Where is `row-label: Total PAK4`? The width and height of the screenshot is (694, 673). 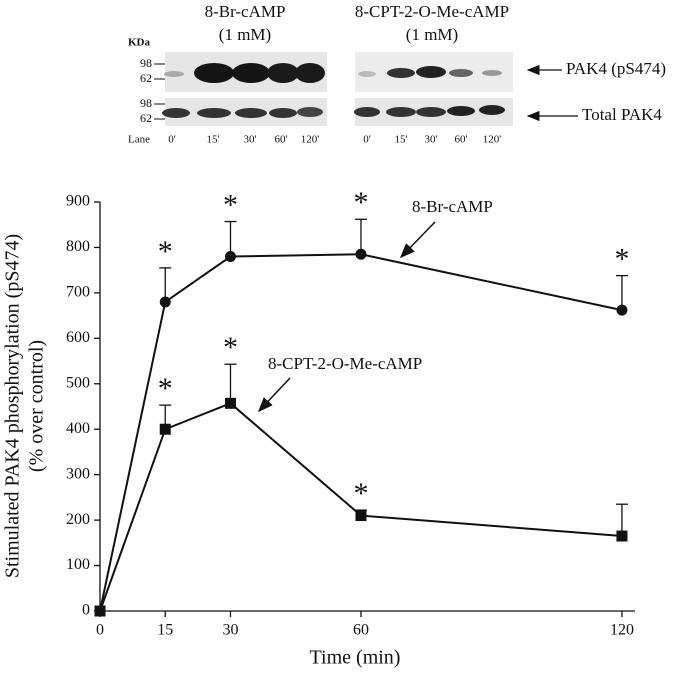 row-label: Total PAK4 is located at coordinates (622, 114).